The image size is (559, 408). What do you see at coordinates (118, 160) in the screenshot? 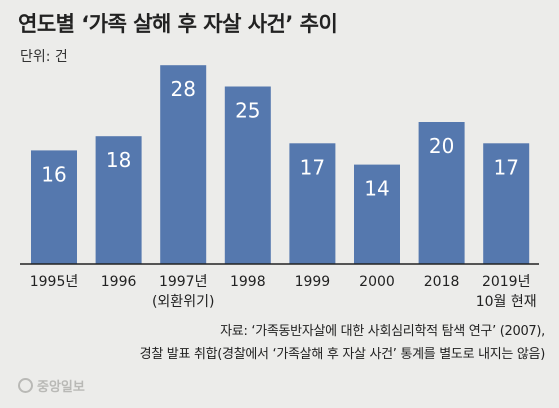
I see `data-label: 18` at bounding box center [118, 160].